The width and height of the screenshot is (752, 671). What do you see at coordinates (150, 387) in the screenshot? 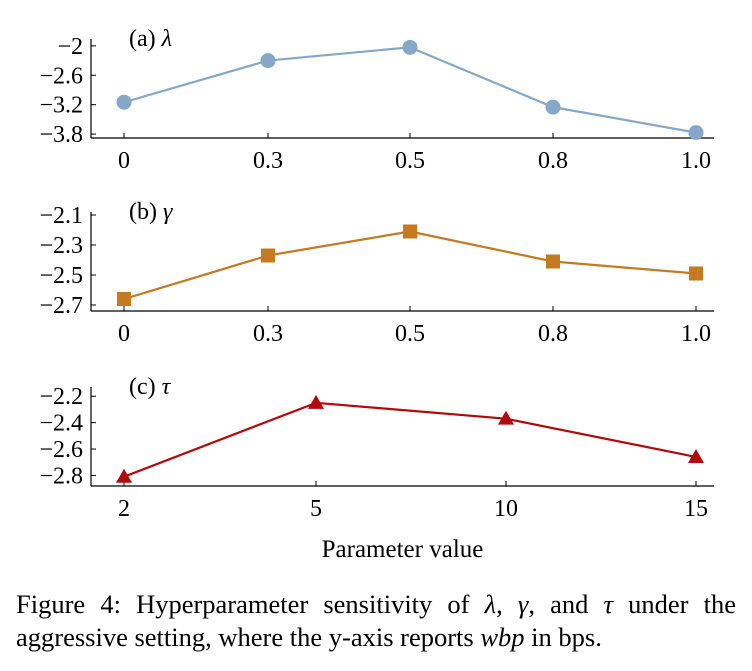
I see `panel-label: (c) τ` at bounding box center [150, 387].